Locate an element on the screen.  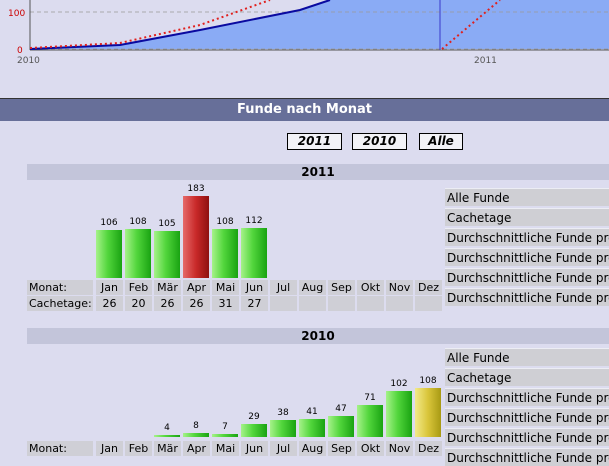
section-title: Funde nach Monat is located at coordinates (304, 109).